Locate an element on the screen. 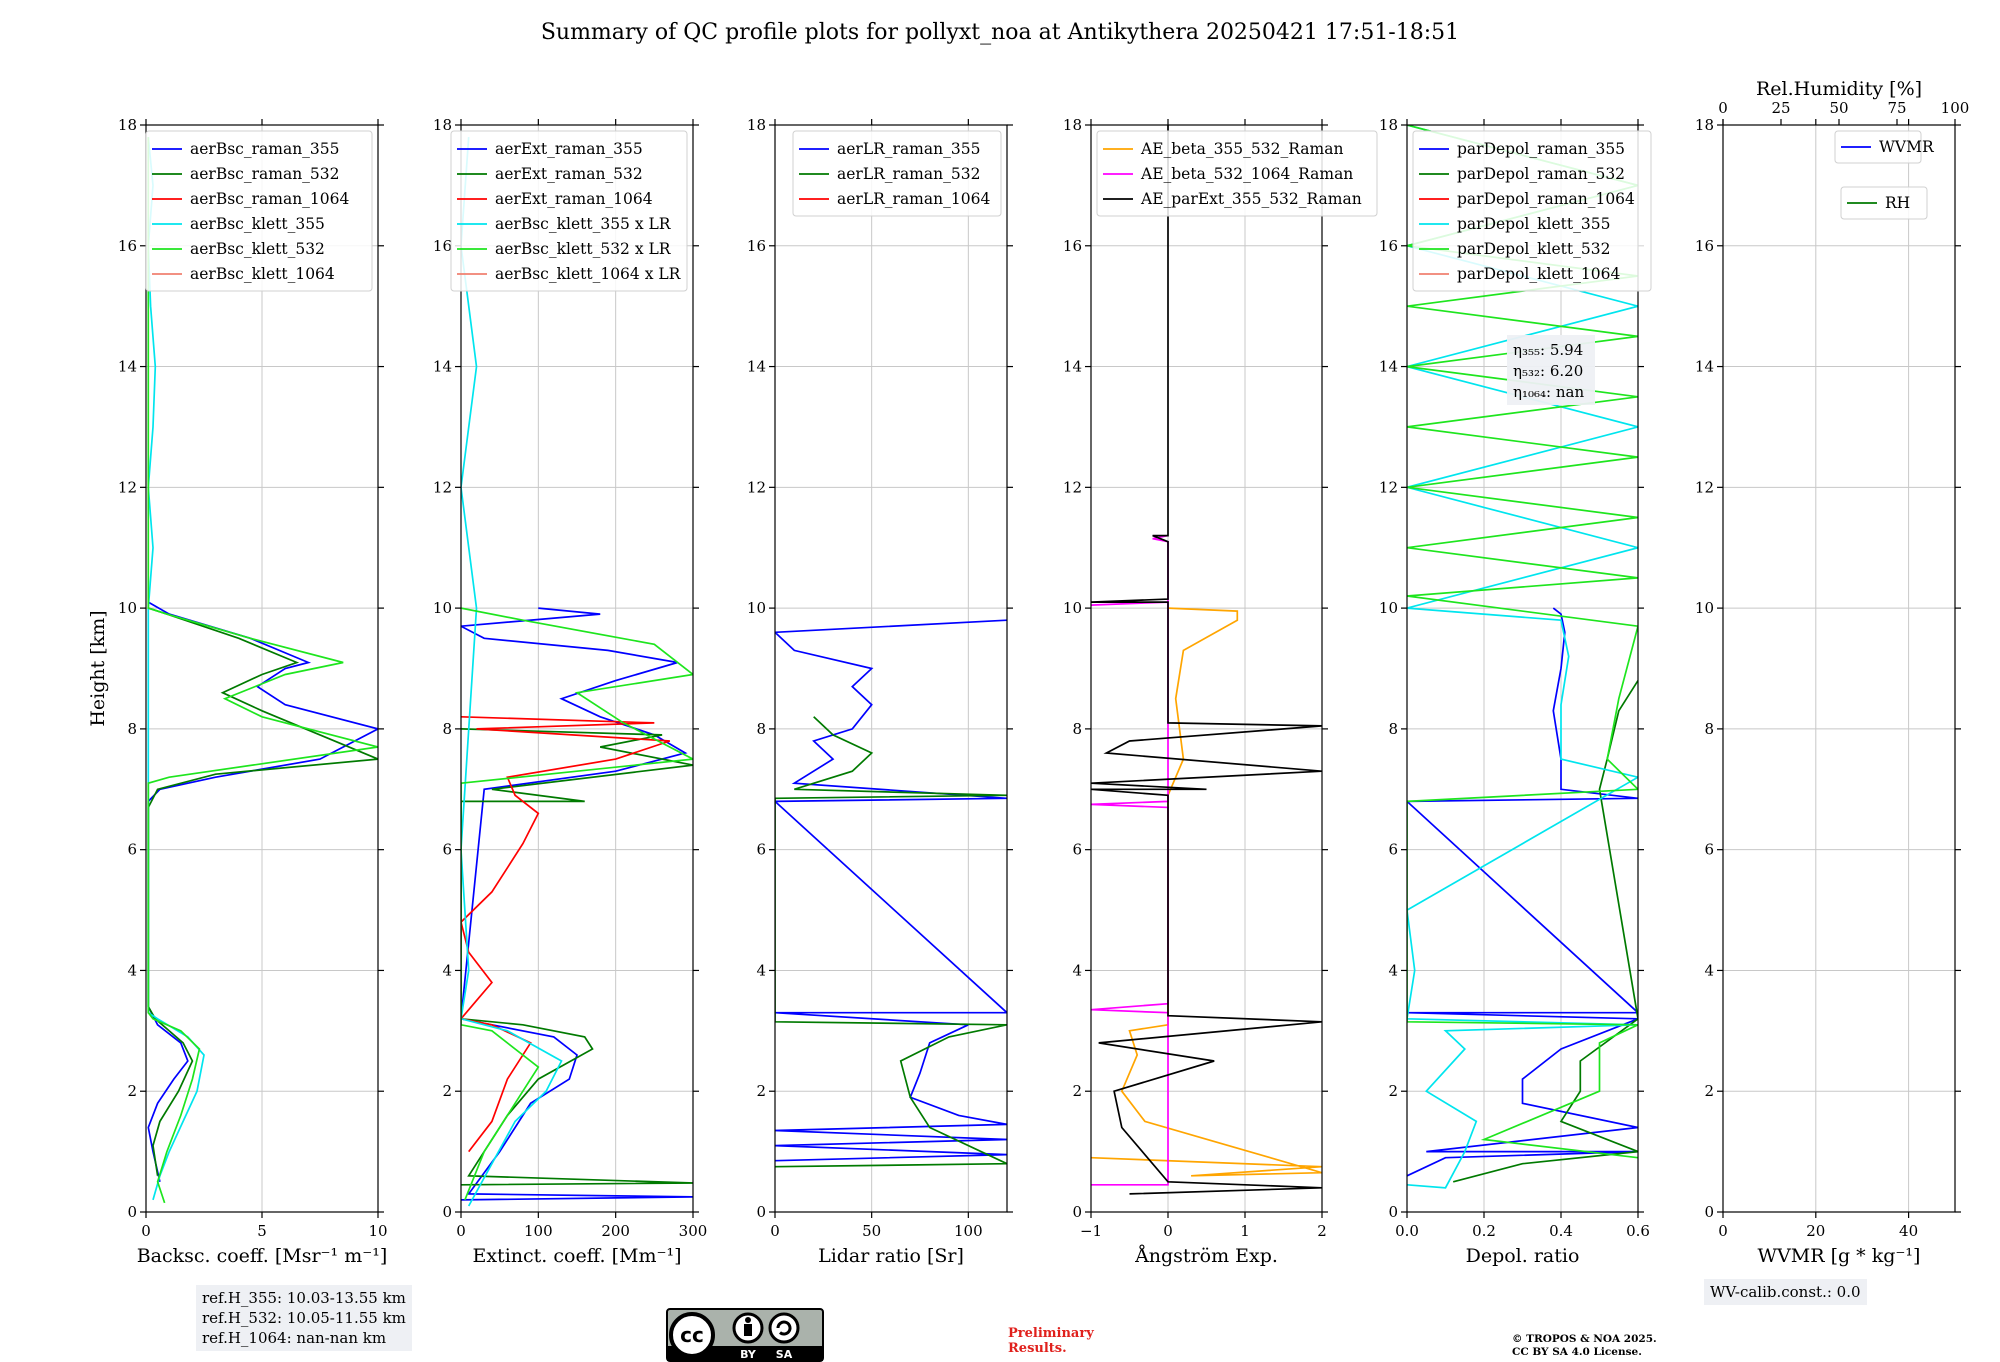  x-tick-label: 1 is located at coordinates (1245, 1231).